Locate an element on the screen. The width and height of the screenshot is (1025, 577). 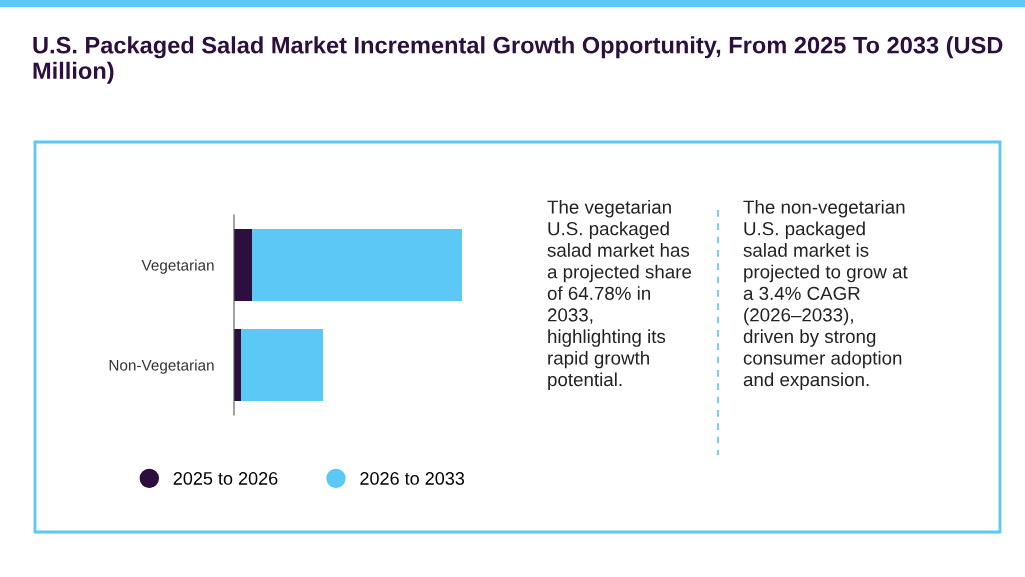
y-tick-label: Non-Vegetarian is located at coordinates (161, 366).